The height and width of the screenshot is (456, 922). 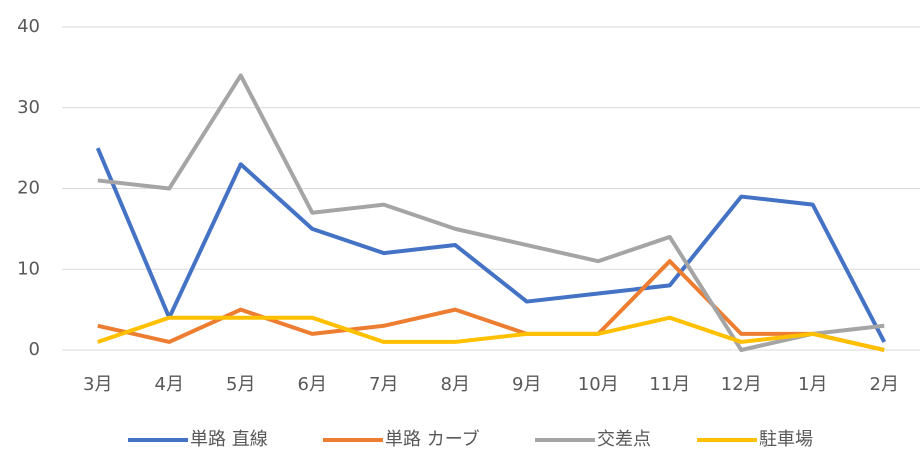 What do you see at coordinates (240, 384) in the screenshot?
I see `x-tick-label: 5月` at bounding box center [240, 384].